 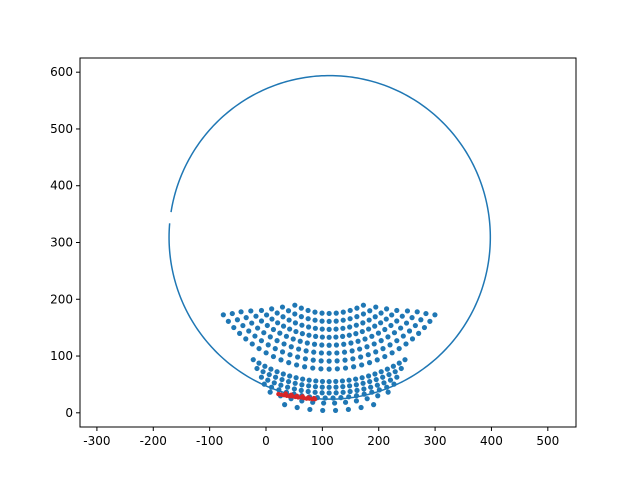 What do you see at coordinates (266, 441) in the screenshot?
I see `x-tick-label: 0` at bounding box center [266, 441].